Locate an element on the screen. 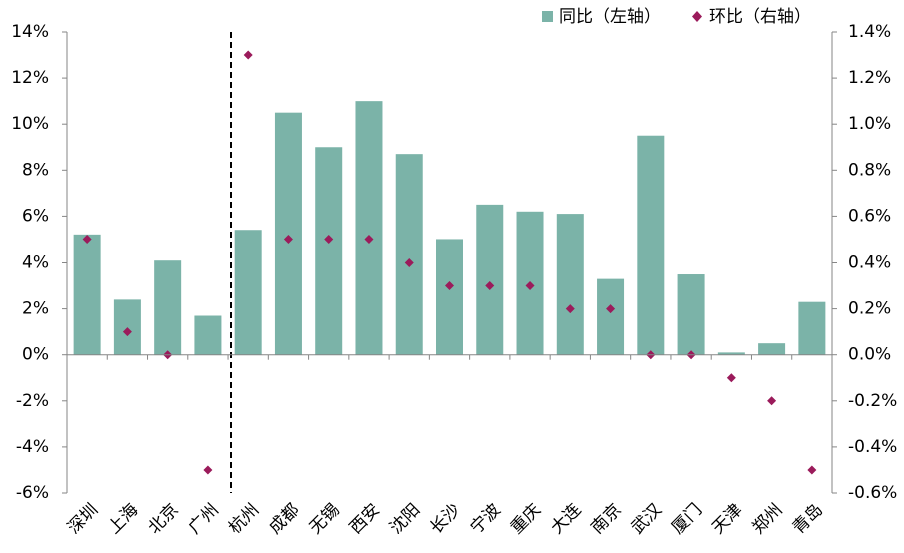  y2-tick-label: 0.8% is located at coordinates (869, 170).